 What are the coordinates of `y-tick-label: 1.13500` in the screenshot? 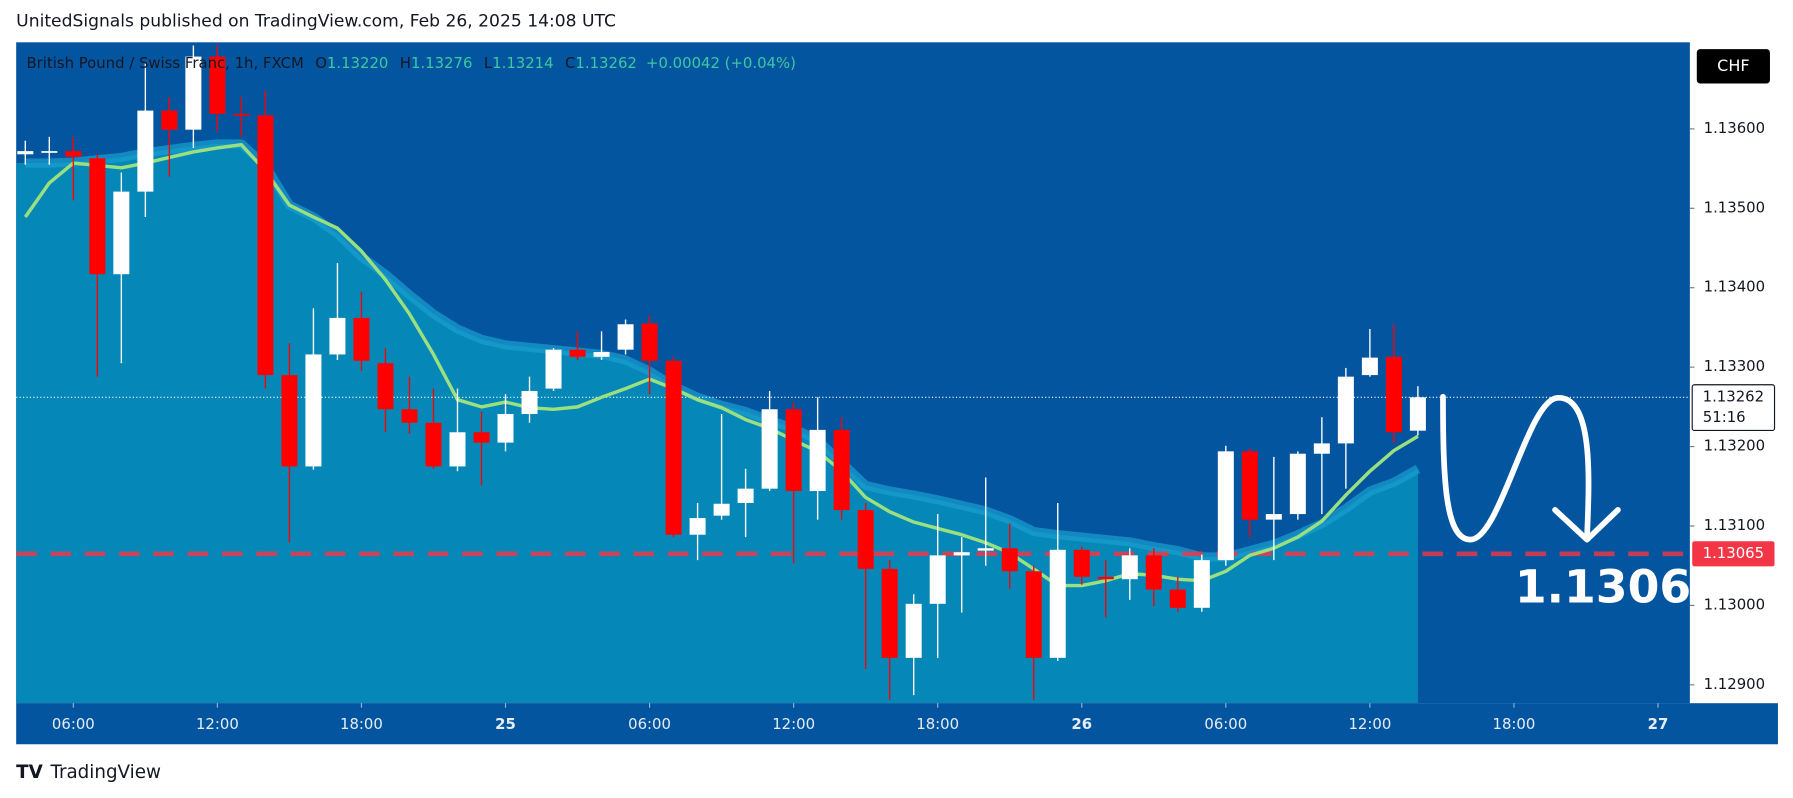 It's located at (1734, 207).